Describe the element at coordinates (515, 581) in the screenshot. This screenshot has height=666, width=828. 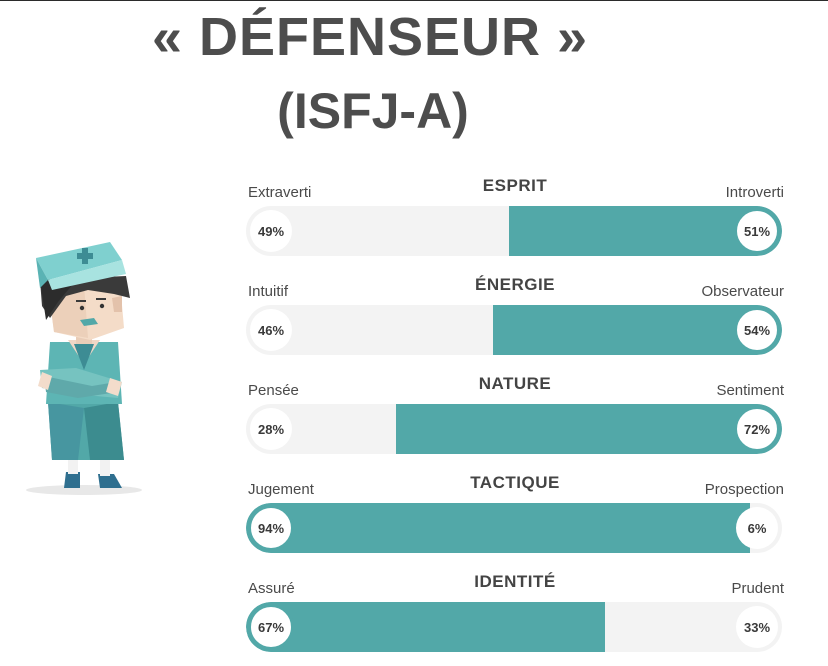
I see `trait-category-label: IDENTITÉ` at that location.